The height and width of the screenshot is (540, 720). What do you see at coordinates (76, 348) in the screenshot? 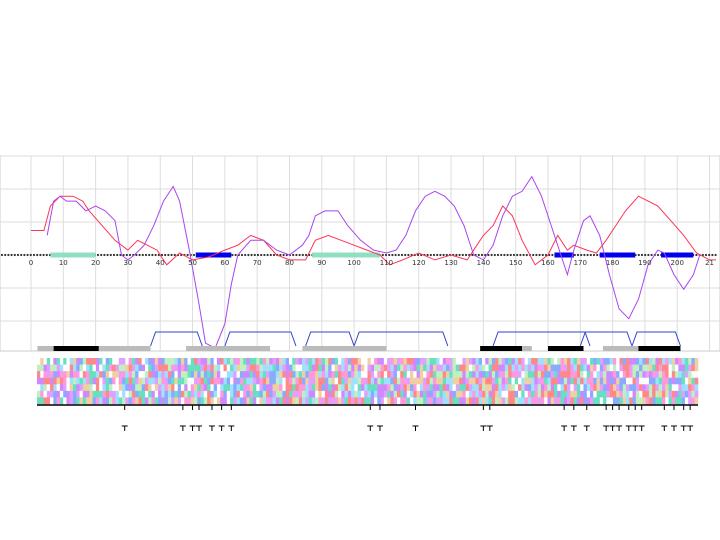
I see `track-bar` at bounding box center [76, 348].